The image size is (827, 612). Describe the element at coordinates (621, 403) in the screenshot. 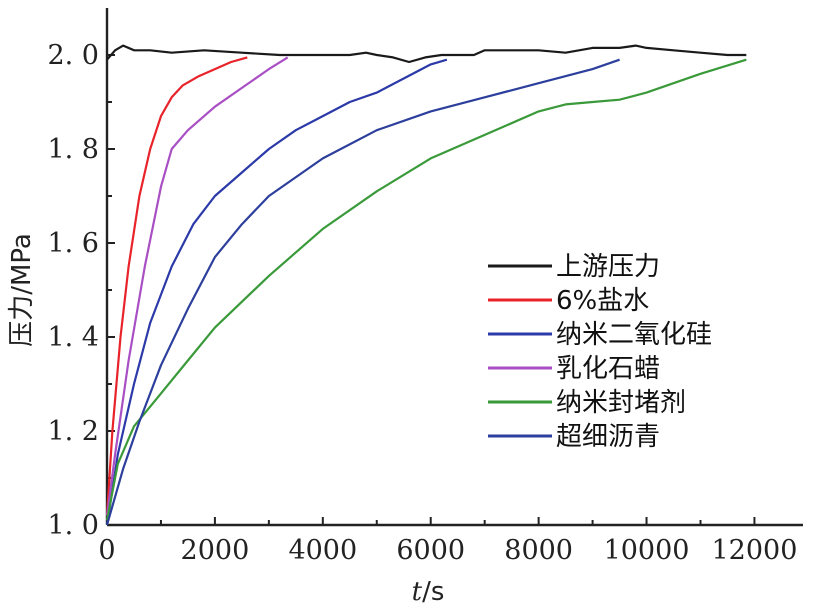

I see `legend-label-4: 纳米封堵剂` at that location.